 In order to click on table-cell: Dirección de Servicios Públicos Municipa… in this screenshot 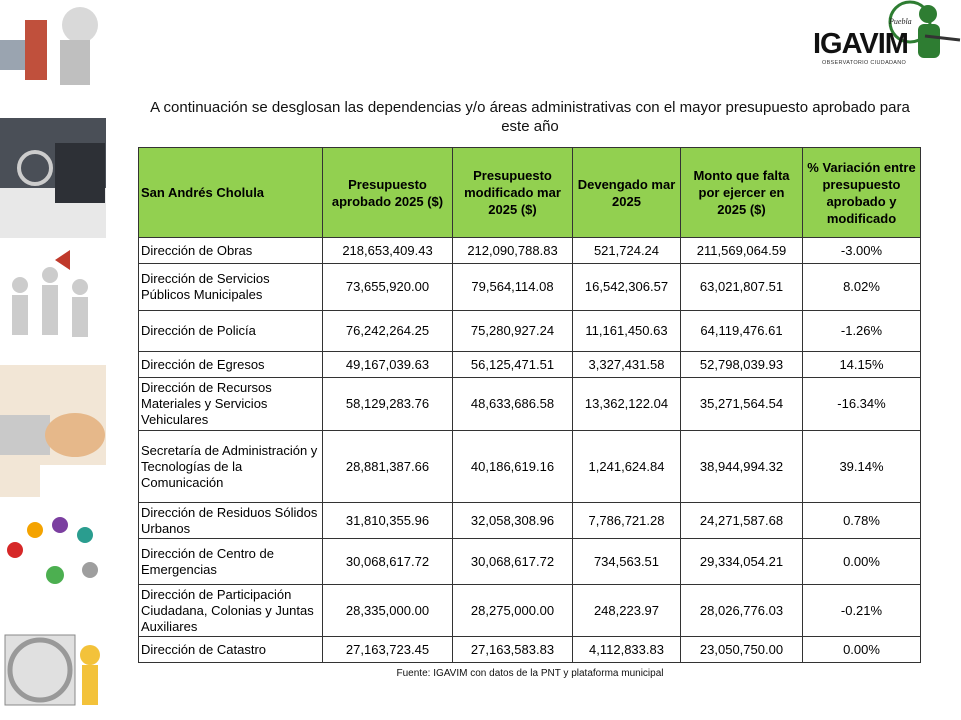, I will do `click(230, 287)`.